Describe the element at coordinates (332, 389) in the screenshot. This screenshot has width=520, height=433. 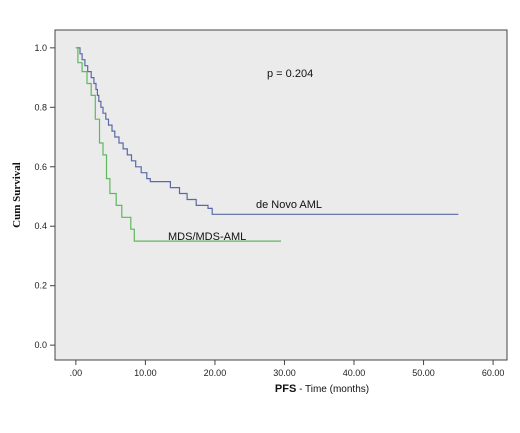
I see `x-axis-title-rest: - Time (months)` at that location.